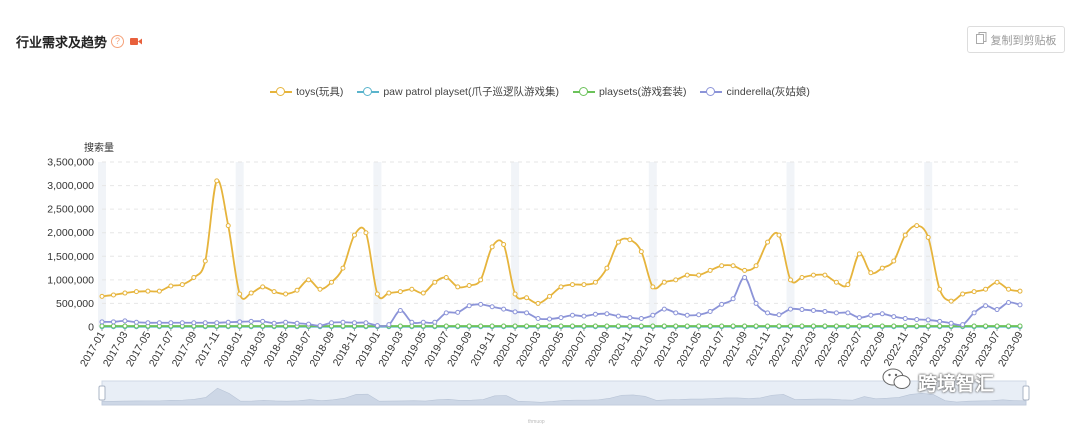 The width and height of the screenshot is (1080, 427). What do you see at coordinates (755, 91) in the screenshot?
I see `legend-item: cinderella(灰姑娘)` at bounding box center [755, 91].